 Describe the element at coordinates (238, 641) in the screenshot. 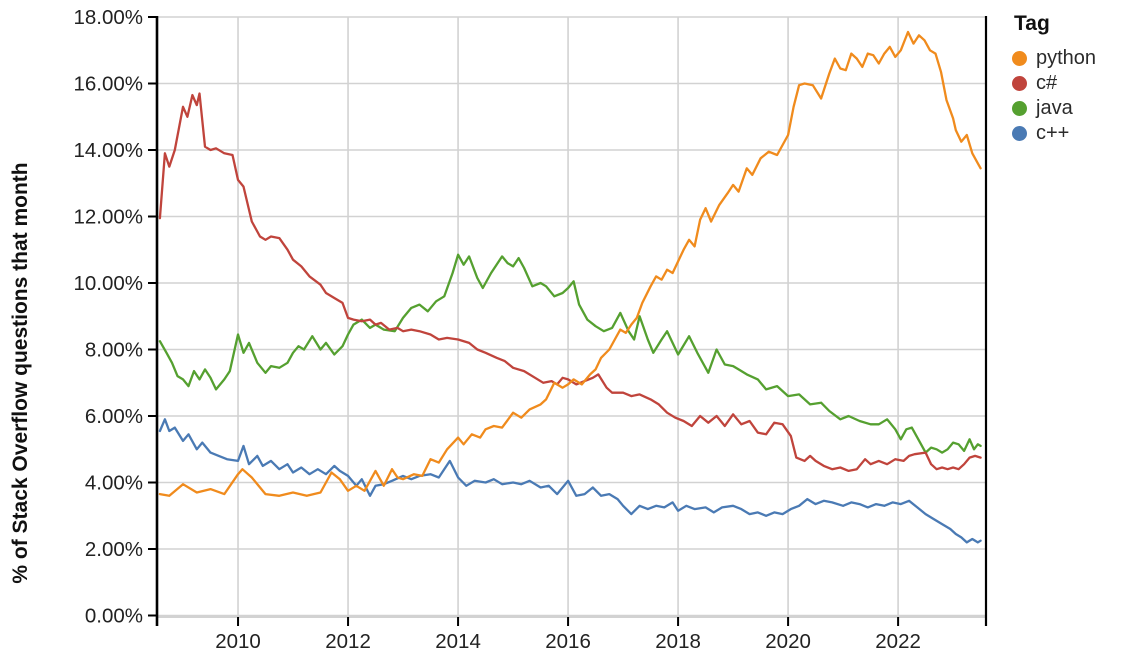

I see `x-tick-label: 2010` at that location.